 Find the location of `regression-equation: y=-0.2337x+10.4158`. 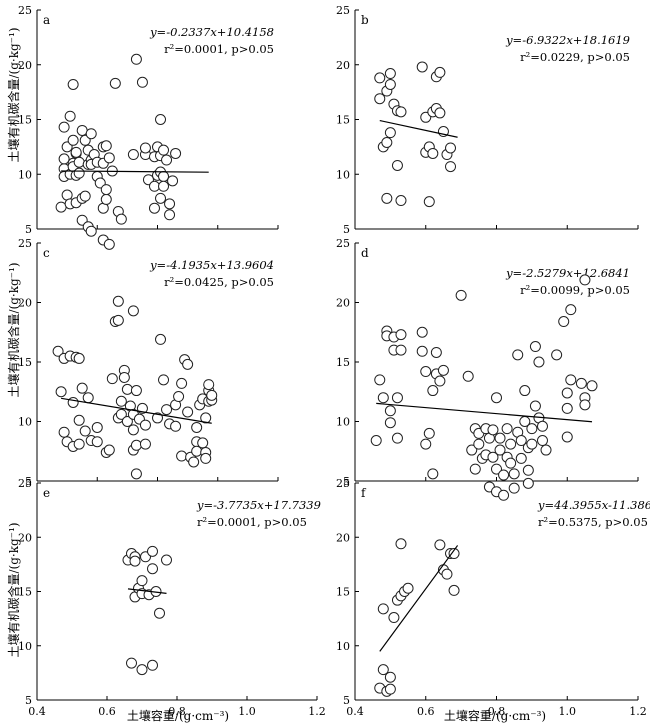

regression-equation: y=-0.2337x+10.4158 is located at coordinates (211, 32).